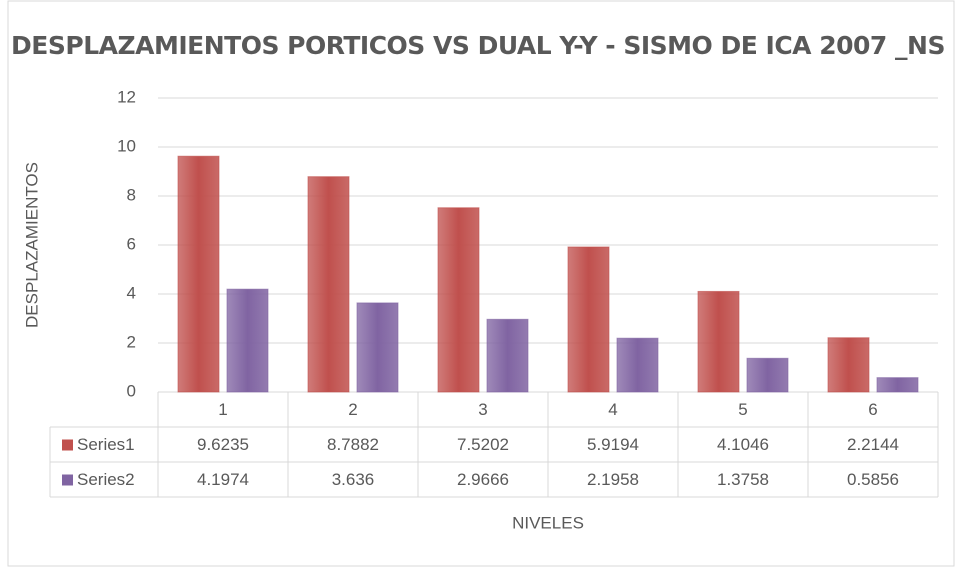  What do you see at coordinates (353, 444) in the screenshot?
I see `table-value: 8.7882` at bounding box center [353, 444].